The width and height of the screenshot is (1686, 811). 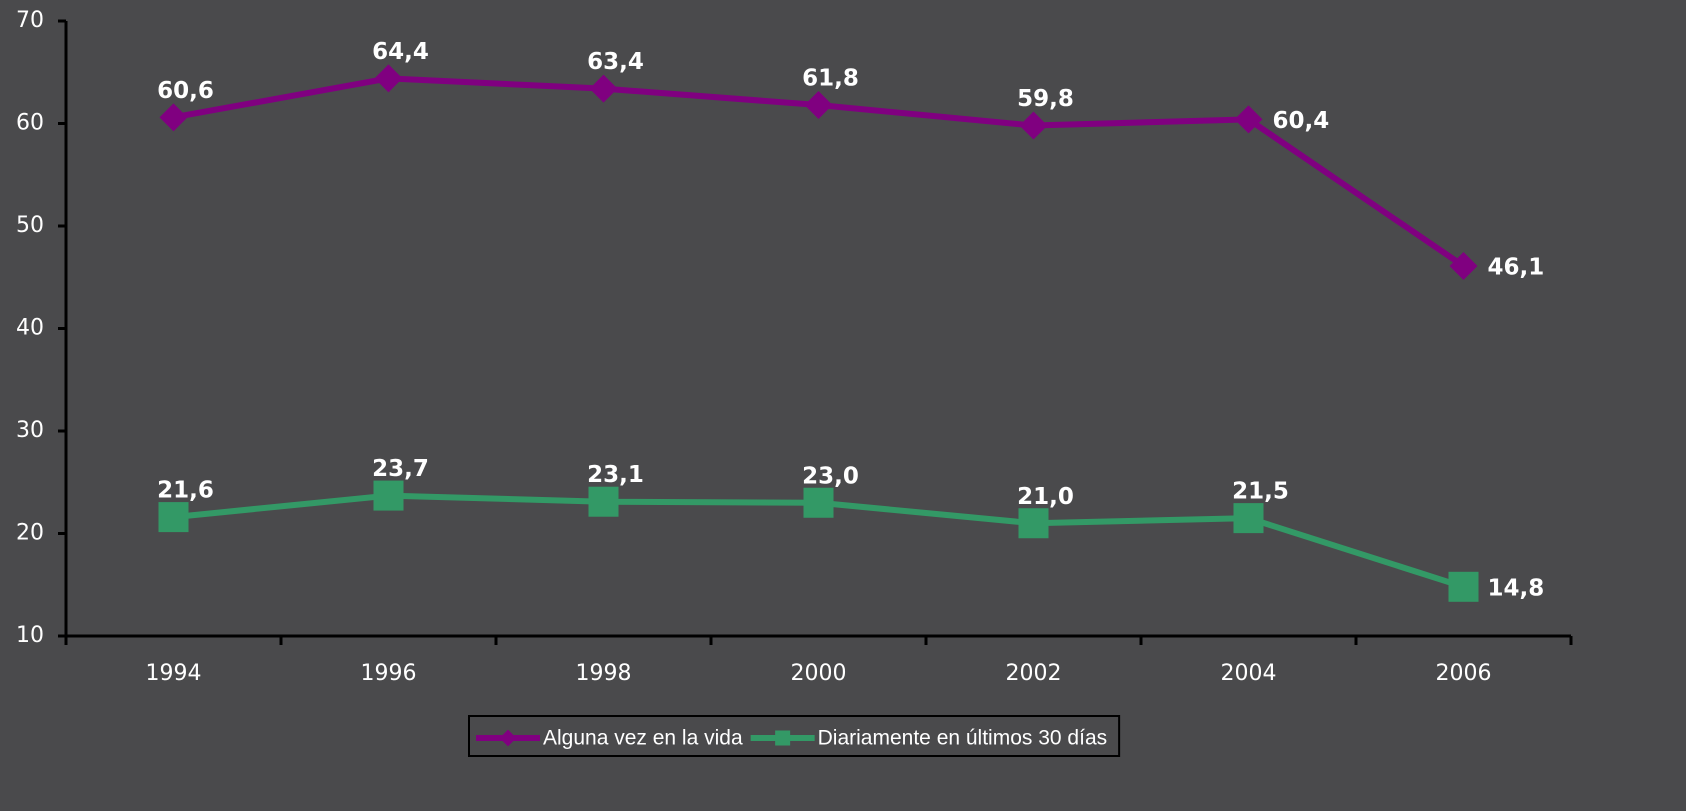 I want to click on x-tick-label: 1996, so click(x=389, y=673).